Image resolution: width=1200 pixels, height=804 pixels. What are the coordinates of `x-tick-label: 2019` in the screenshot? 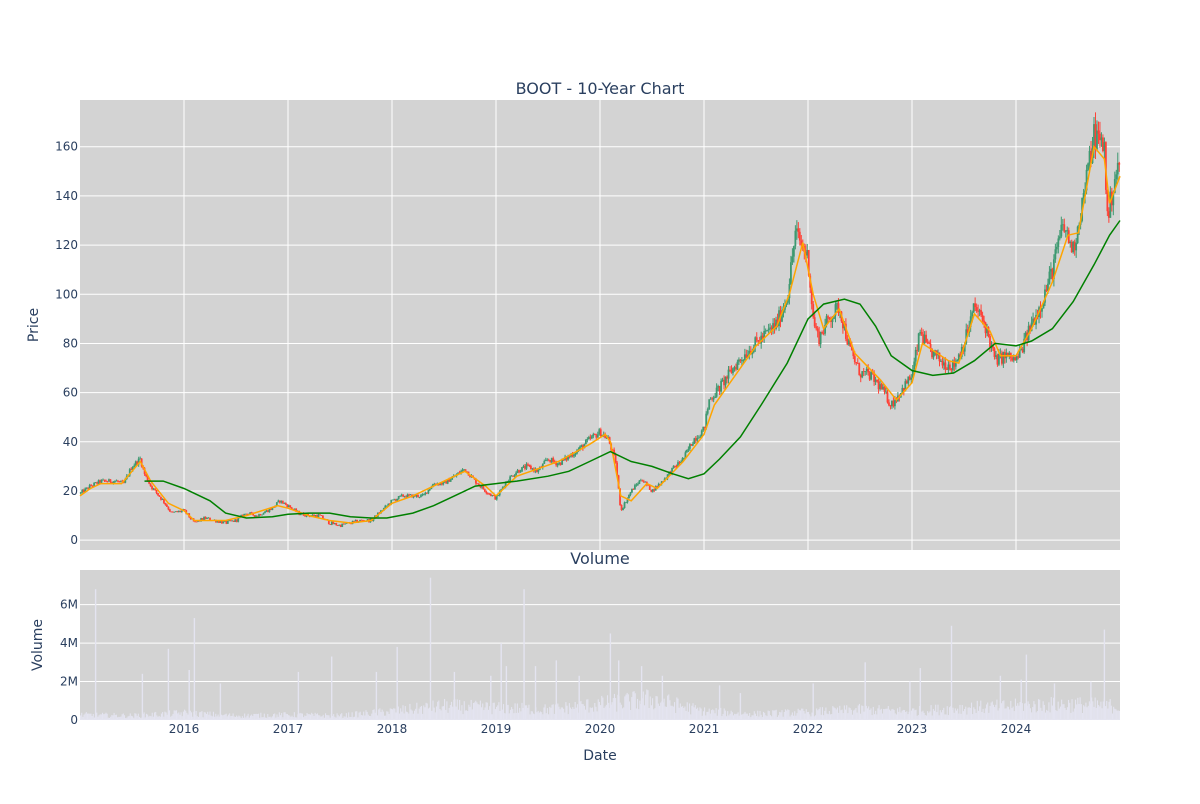 It's located at (496, 729).